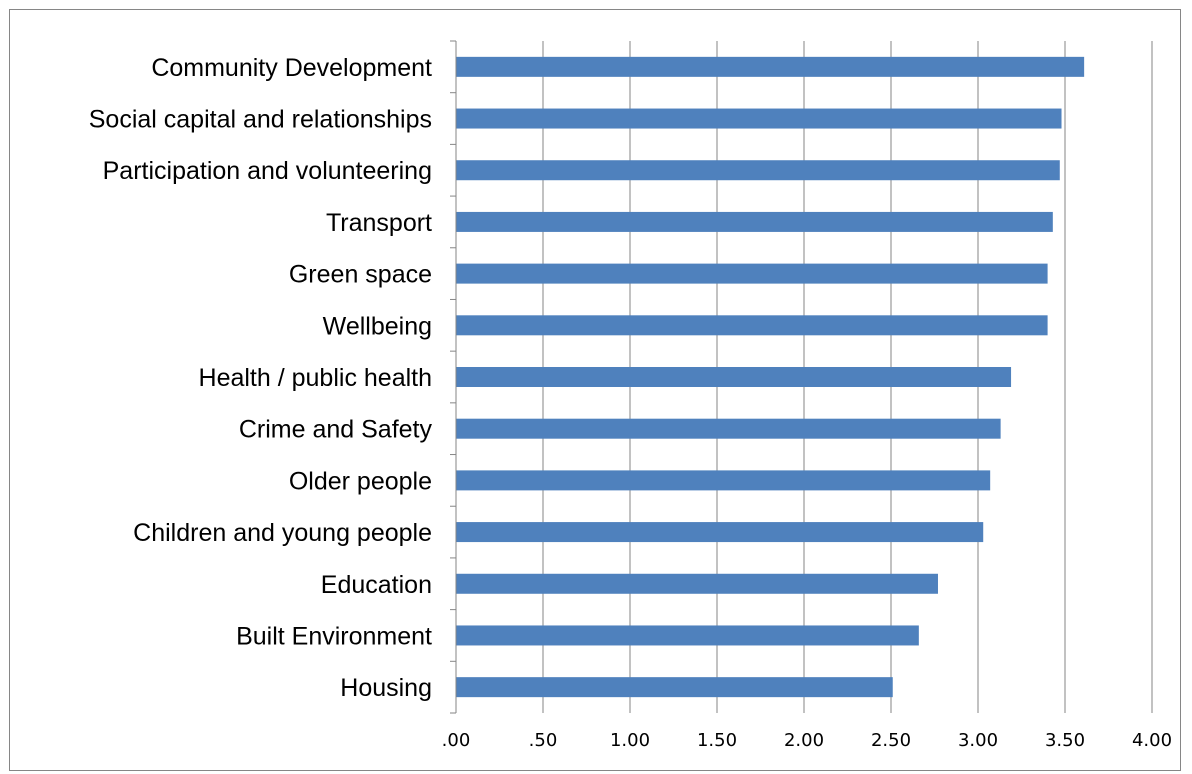 This screenshot has width=1192, height=774. Describe the element at coordinates (315, 378) in the screenshot. I see `category-label-6: Health / public health` at that location.